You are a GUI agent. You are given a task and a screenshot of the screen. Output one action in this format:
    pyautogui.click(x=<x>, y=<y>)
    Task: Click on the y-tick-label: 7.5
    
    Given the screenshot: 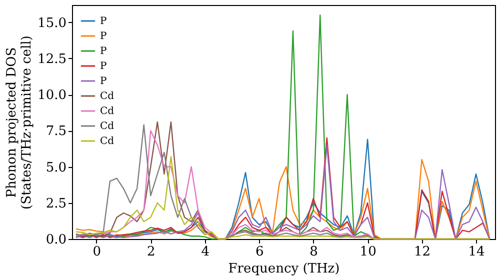 What is the action you would take?
    pyautogui.click(x=56, y=132)
    